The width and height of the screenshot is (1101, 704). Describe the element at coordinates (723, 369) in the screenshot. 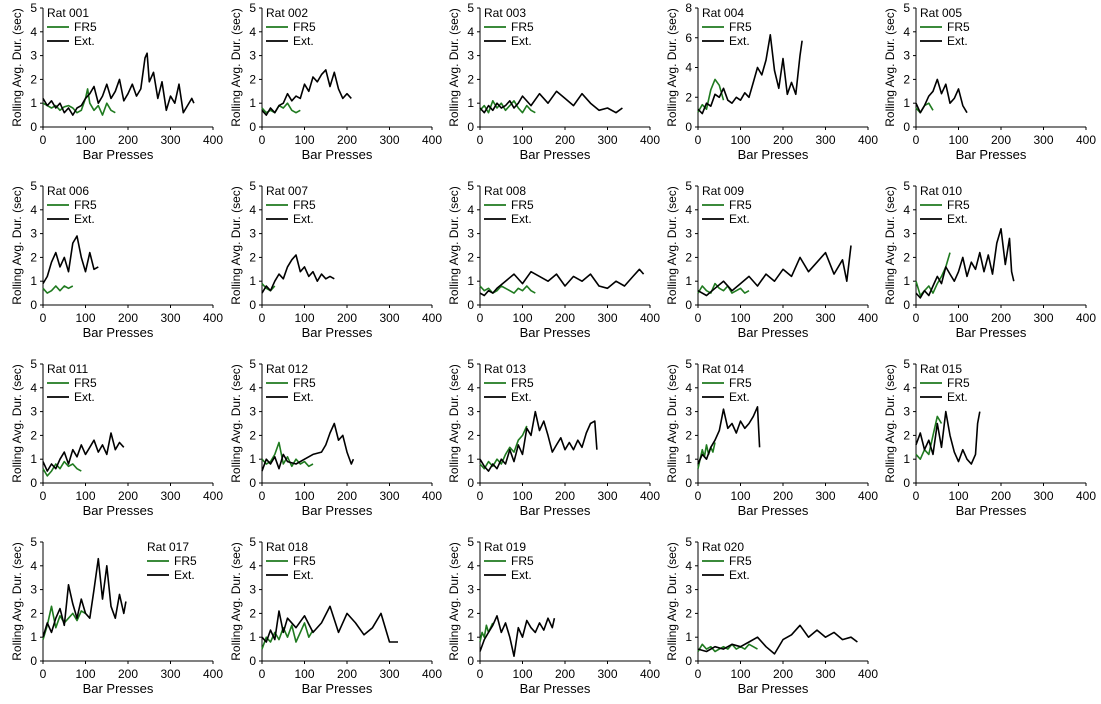

I see `chart-title: Rat 014` at that location.